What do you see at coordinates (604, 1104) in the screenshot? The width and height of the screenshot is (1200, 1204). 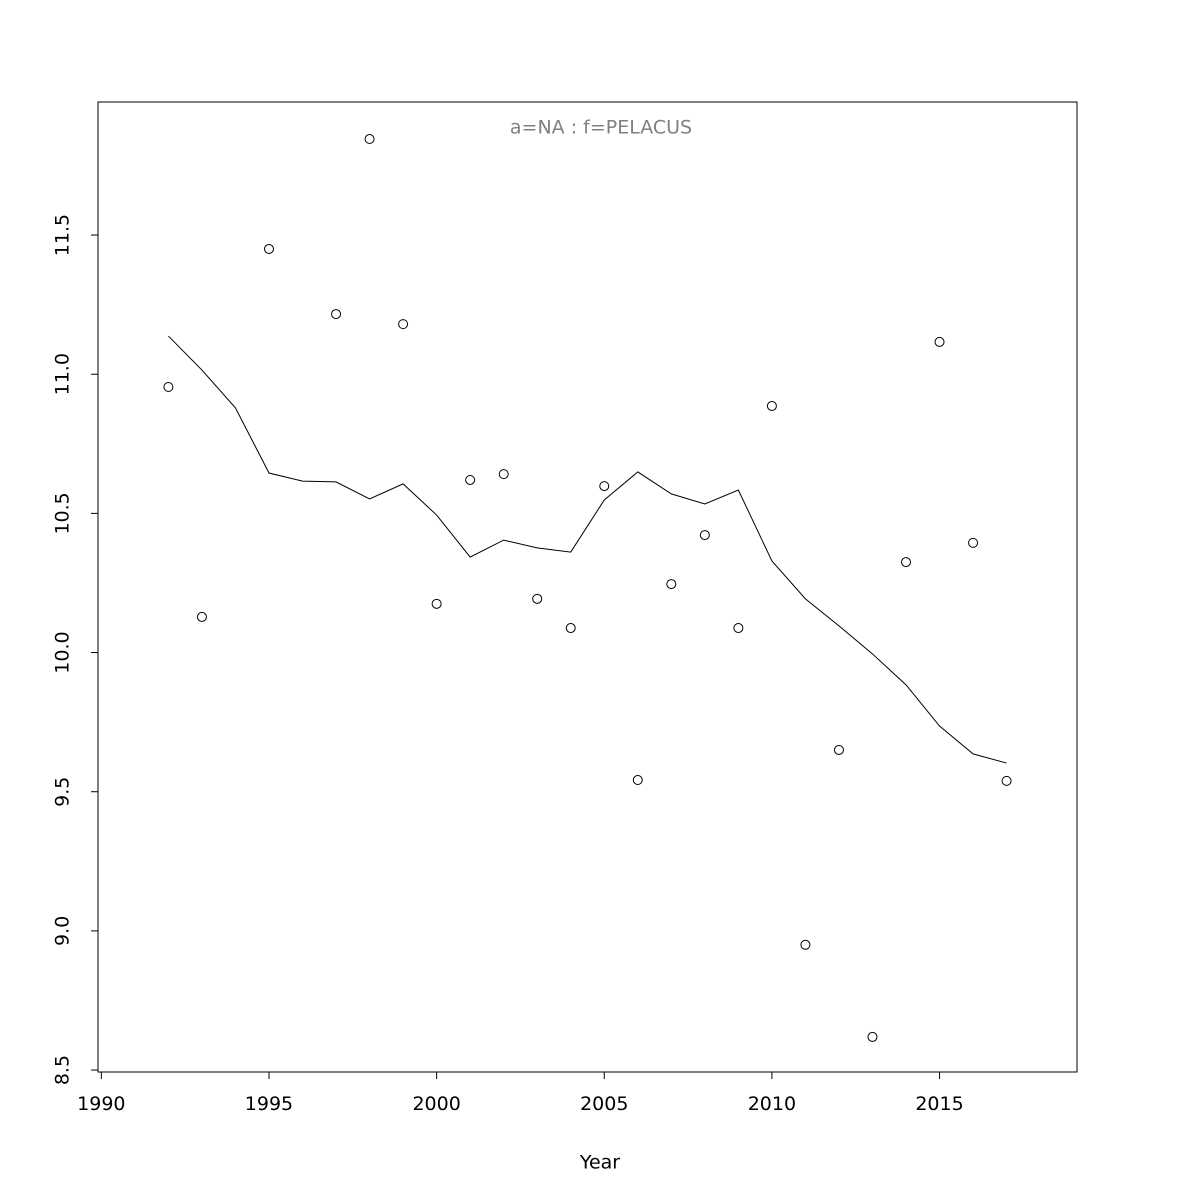 I see `x-tick-label: 2005` at bounding box center [604, 1104].